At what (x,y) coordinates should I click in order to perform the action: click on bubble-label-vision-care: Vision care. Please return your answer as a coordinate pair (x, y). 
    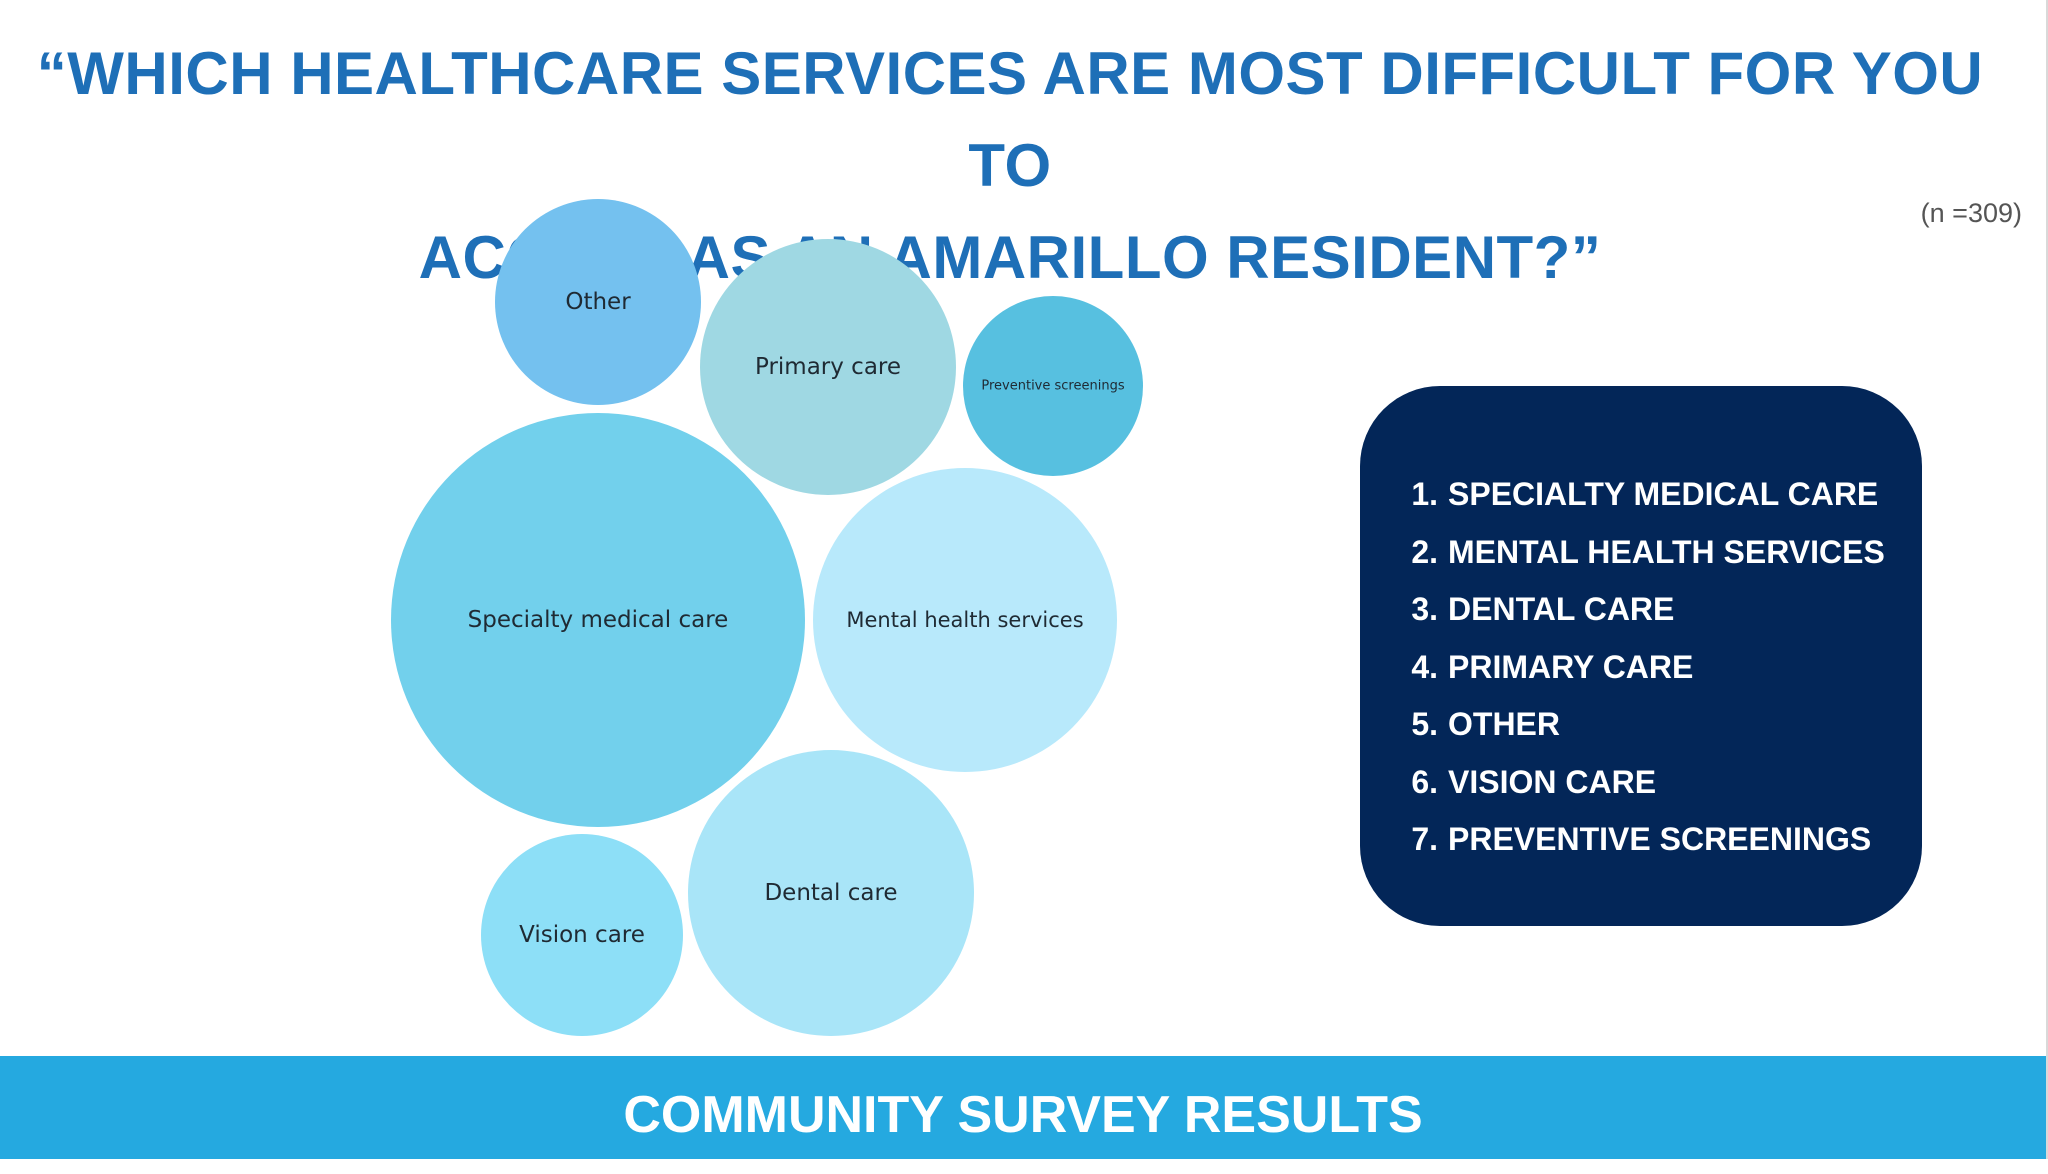
    Looking at the image, I should click on (582, 935).